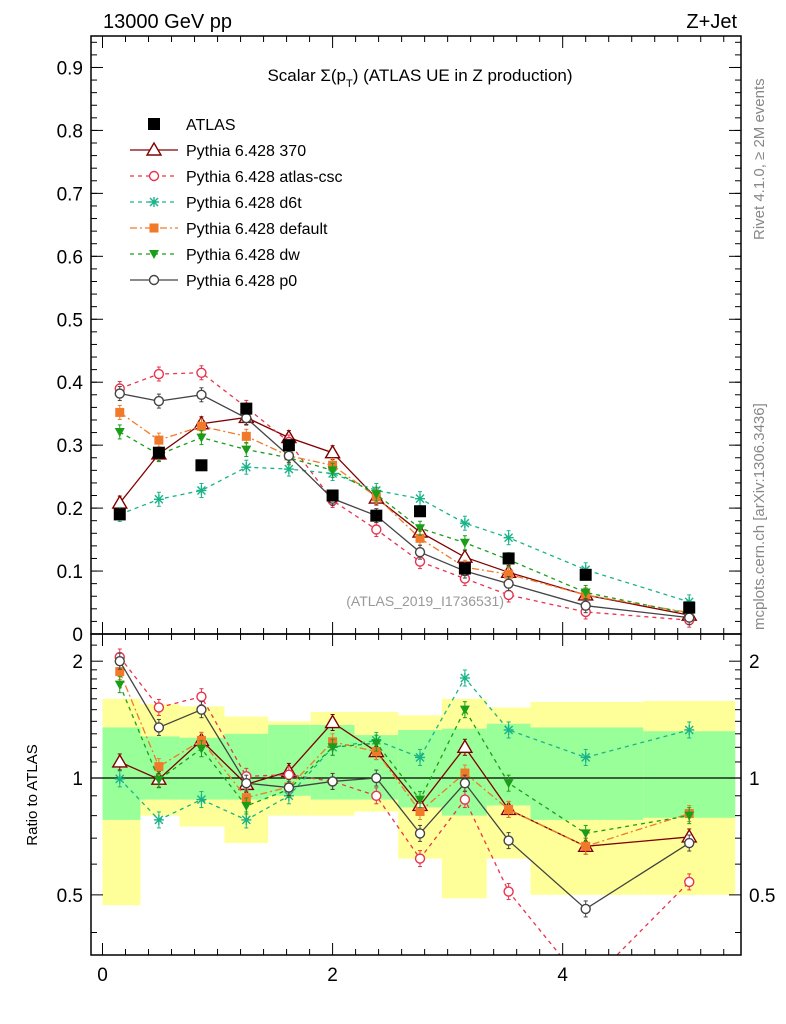  What do you see at coordinates (762, 896) in the screenshot?
I see `ratio-y-tick-label-right: 0.5` at bounding box center [762, 896].